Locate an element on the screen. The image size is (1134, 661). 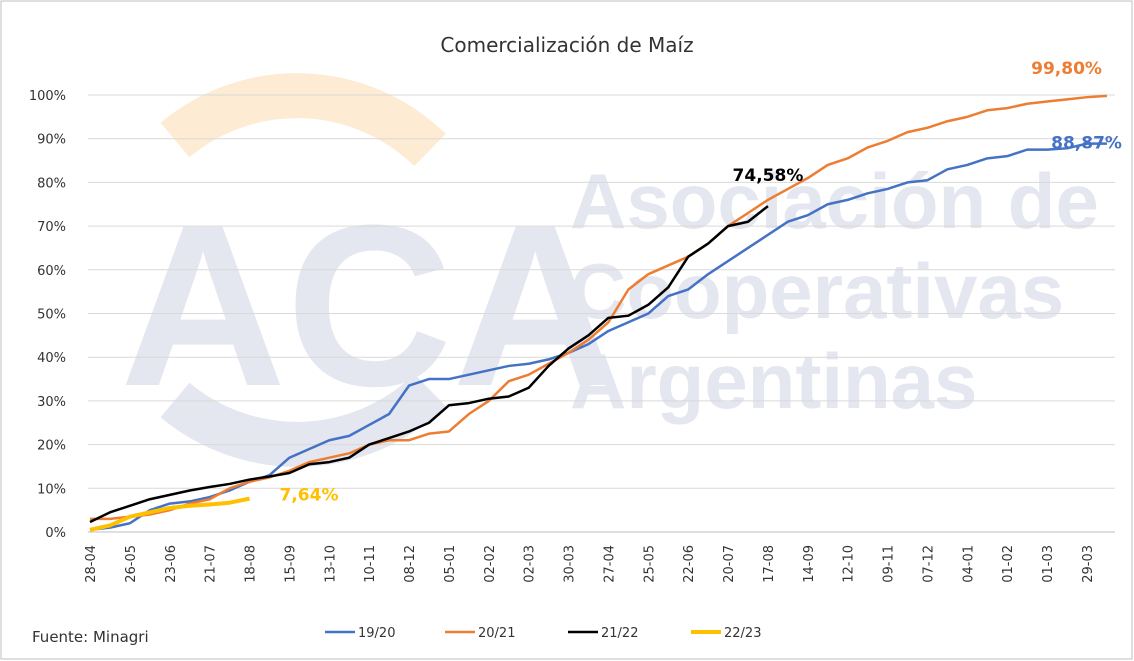
legend-label: 19/20 is located at coordinates (376, 633).